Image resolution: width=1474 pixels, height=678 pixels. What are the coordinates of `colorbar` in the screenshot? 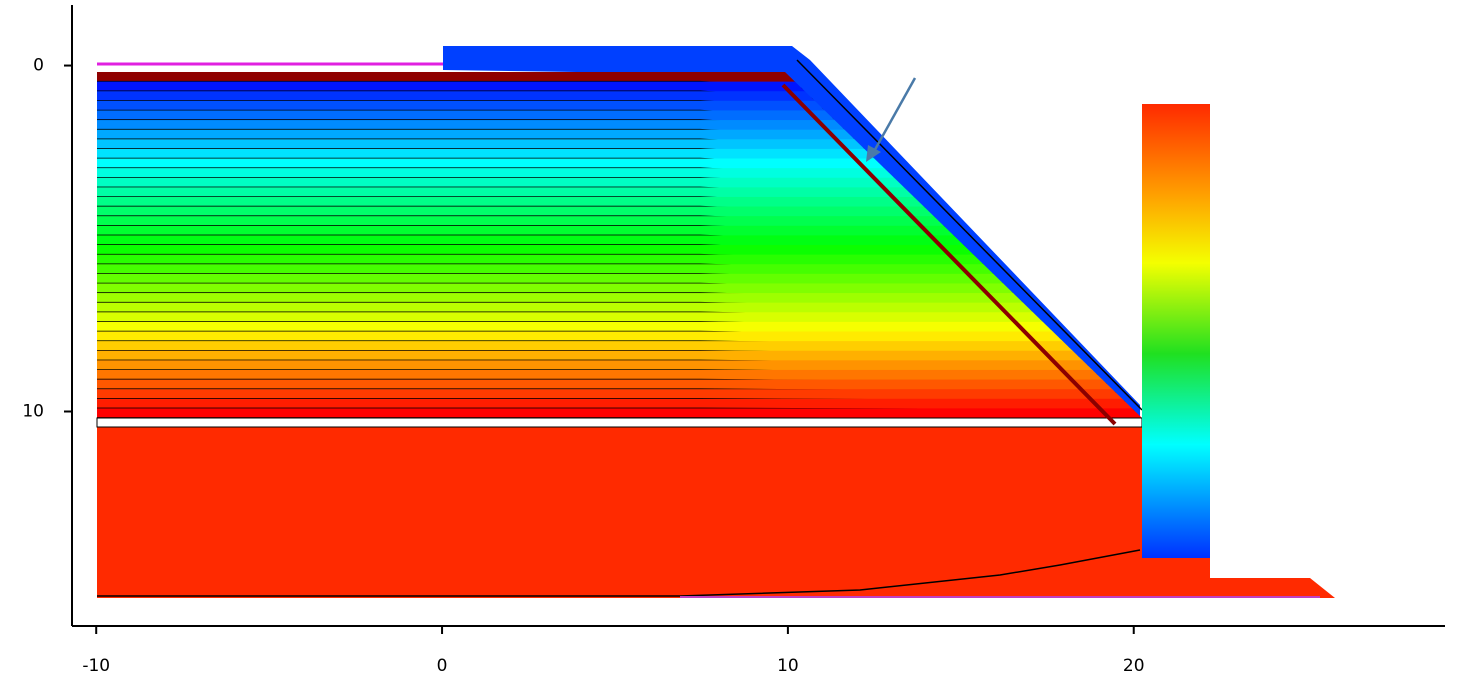 It's located at (1176, 331).